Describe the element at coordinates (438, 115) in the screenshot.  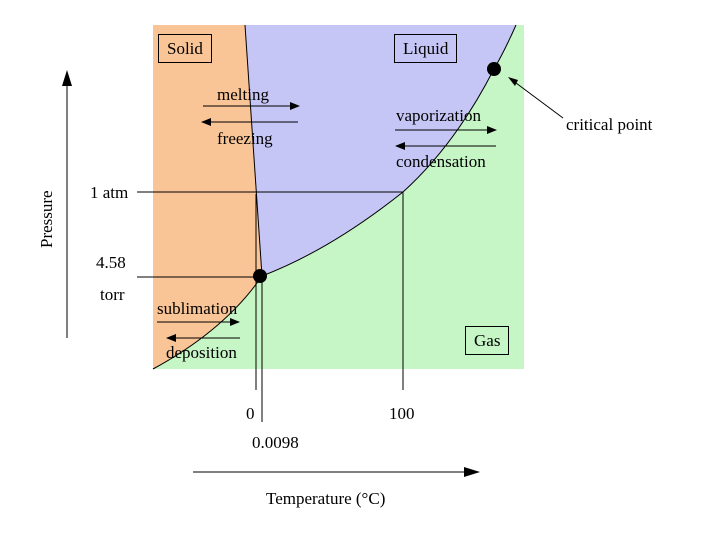
I see `vaporization-label: vaporization` at that location.